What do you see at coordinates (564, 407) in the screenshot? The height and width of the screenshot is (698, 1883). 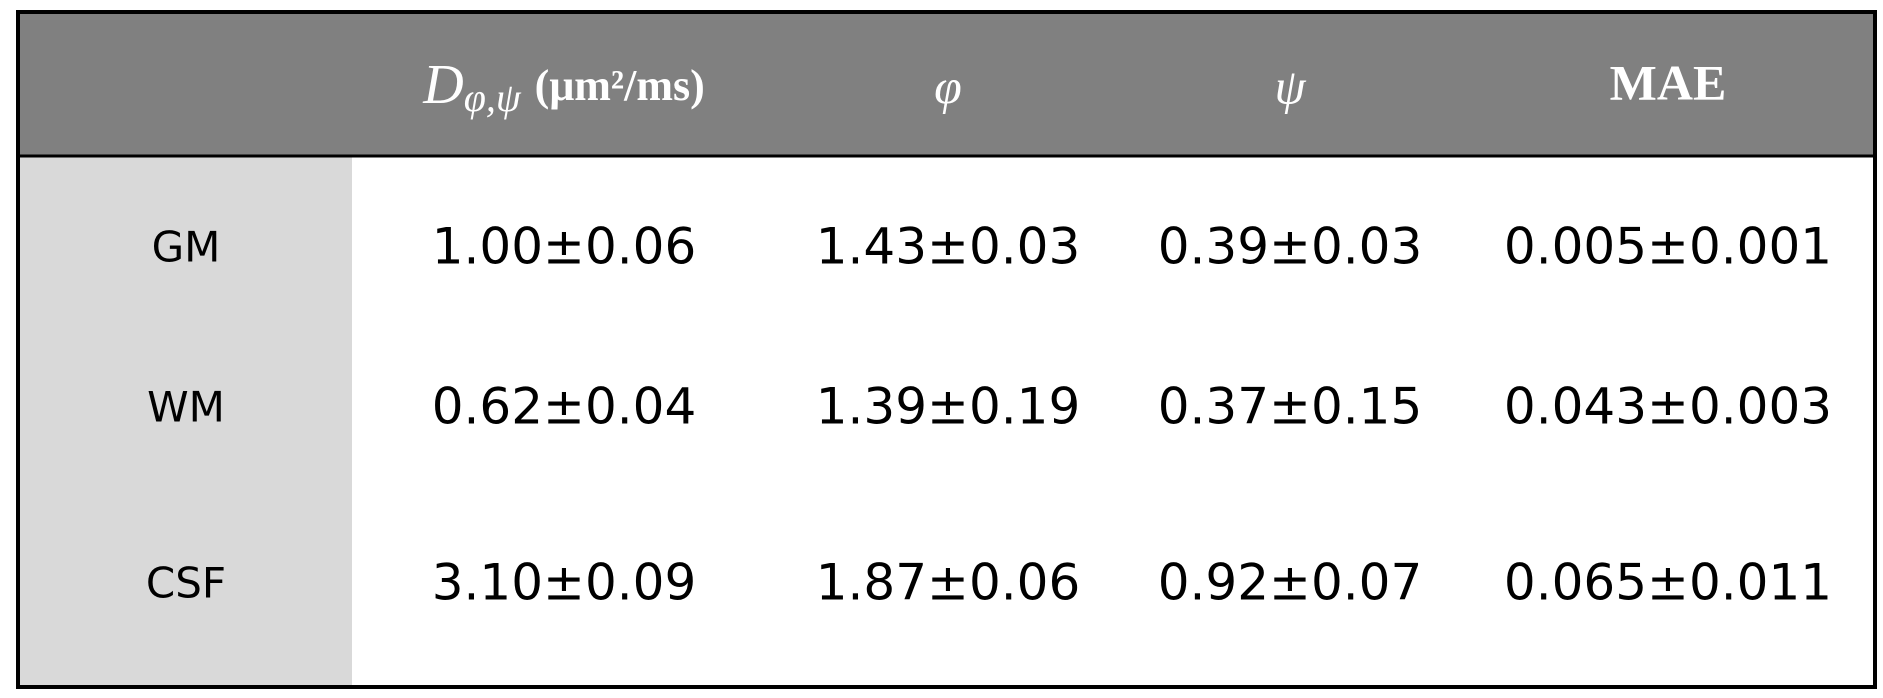 I see `cell-value: 0.62±0.04` at bounding box center [564, 407].